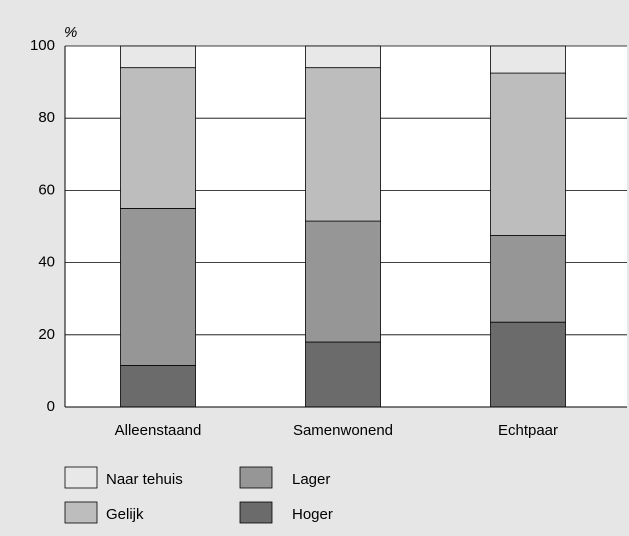 The width and height of the screenshot is (629, 536). What do you see at coordinates (528, 430) in the screenshot?
I see `x-tick-label: Echtpaar` at bounding box center [528, 430].